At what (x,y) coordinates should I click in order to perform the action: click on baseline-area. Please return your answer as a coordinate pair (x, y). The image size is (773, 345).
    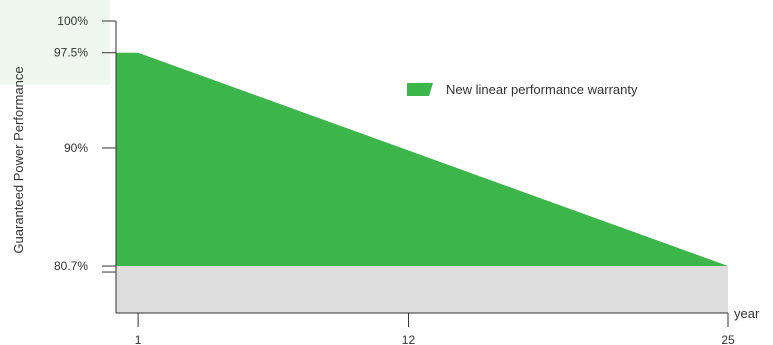
    Looking at the image, I should click on (422, 289).